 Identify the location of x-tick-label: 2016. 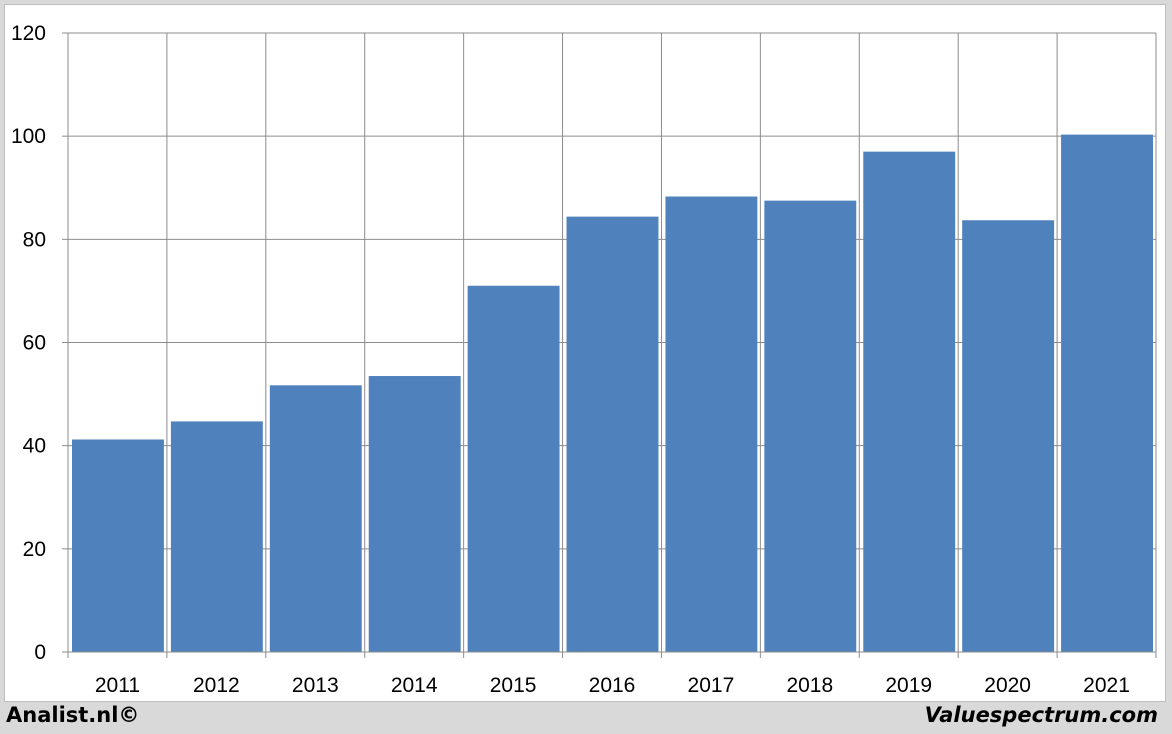
(612, 685).